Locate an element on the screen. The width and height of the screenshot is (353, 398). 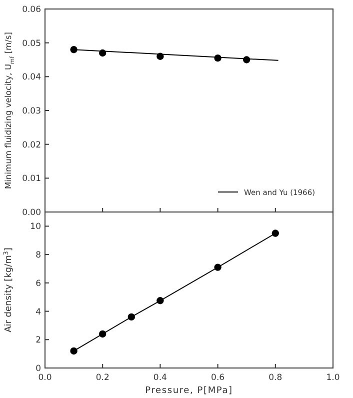
y-tick-label: 0.01 is located at coordinates (31, 179).